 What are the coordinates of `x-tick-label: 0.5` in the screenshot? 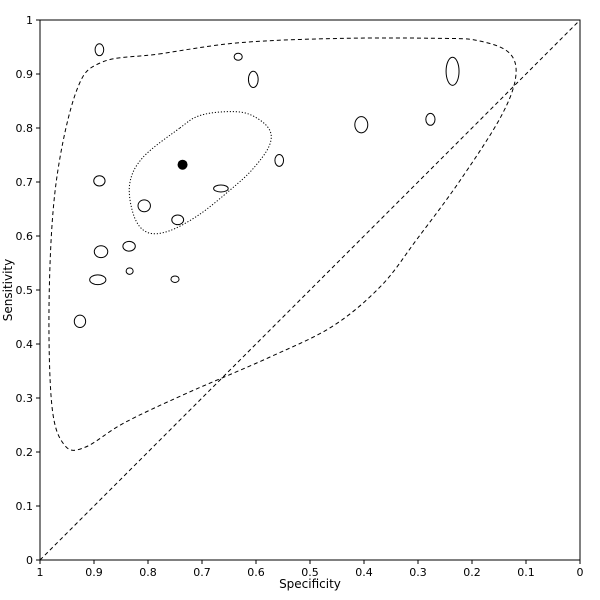 It's located at (310, 572).